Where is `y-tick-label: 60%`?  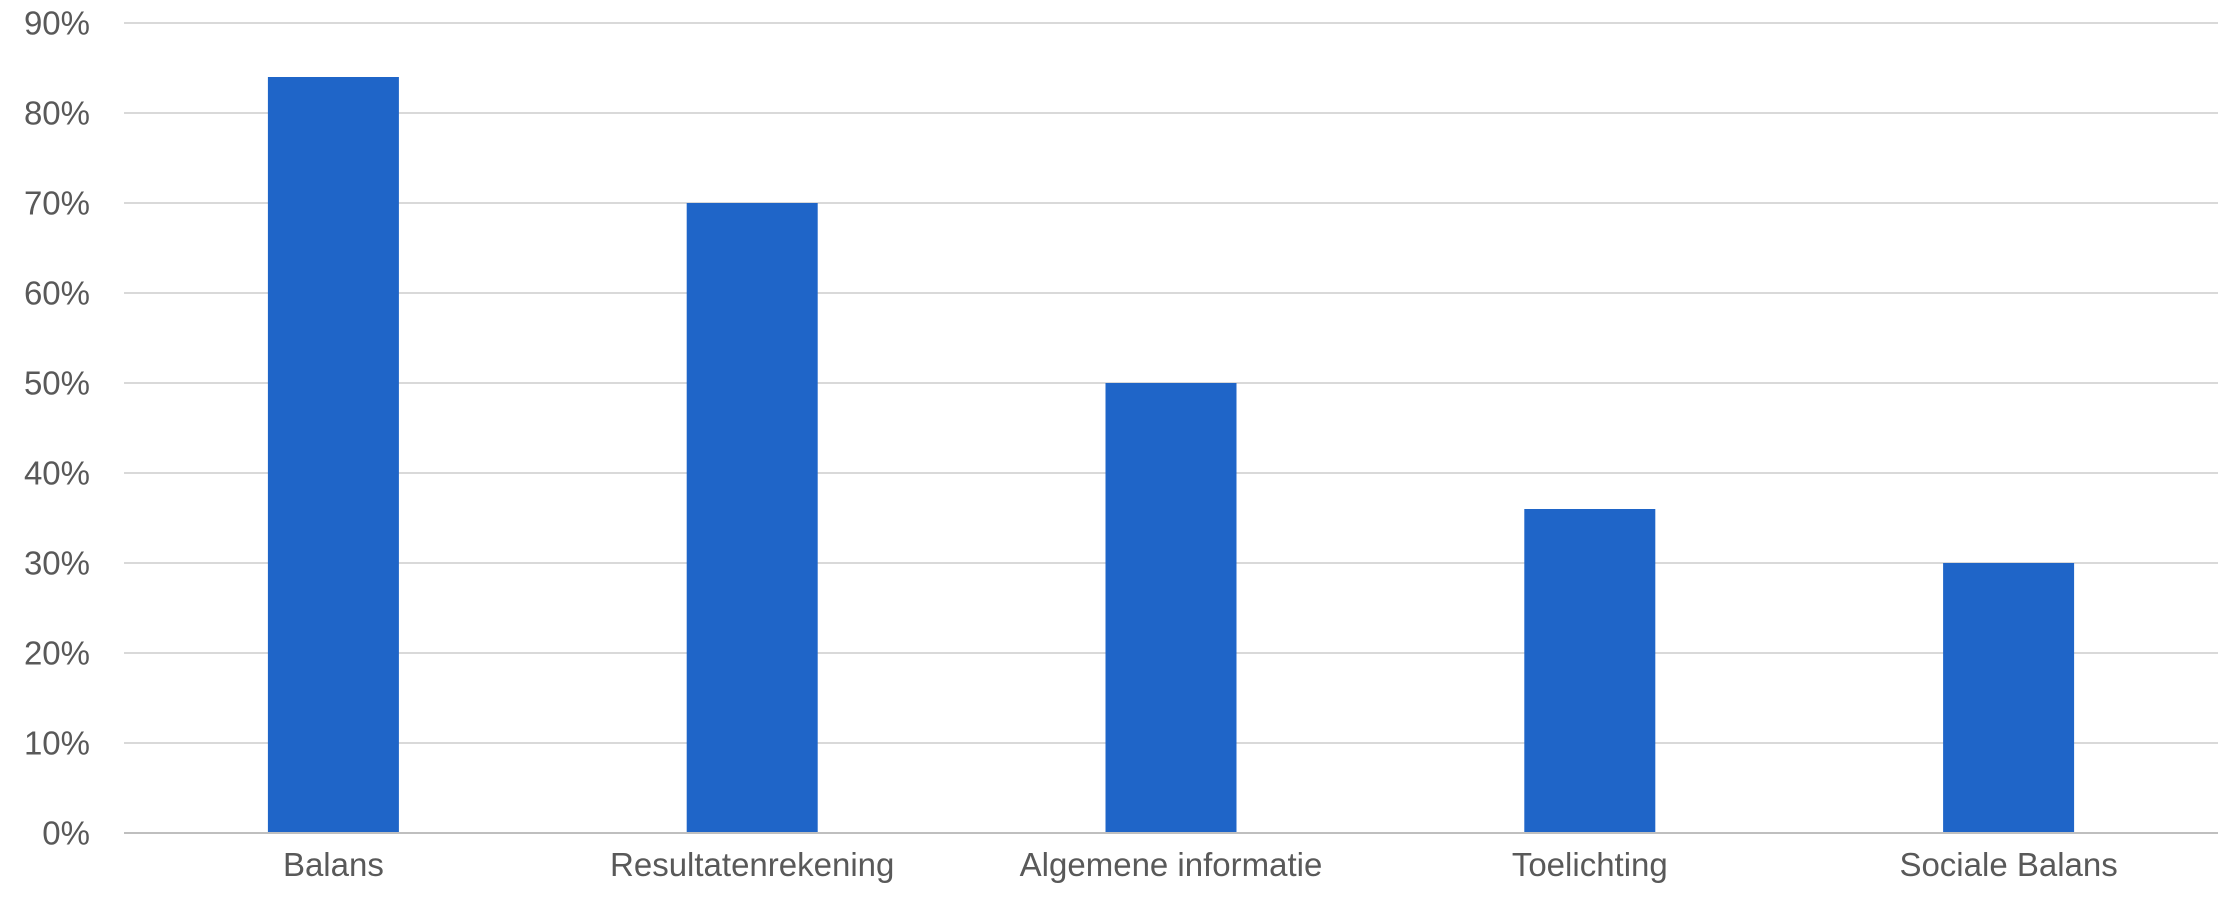
y-tick-label: 60% is located at coordinates (57, 293).